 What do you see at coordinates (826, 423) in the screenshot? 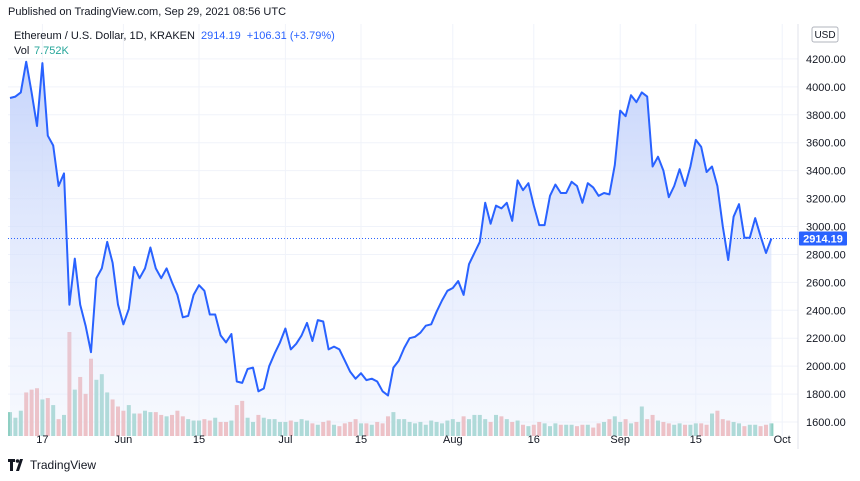
I see `price-tick-label: 1600.00` at bounding box center [826, 423].